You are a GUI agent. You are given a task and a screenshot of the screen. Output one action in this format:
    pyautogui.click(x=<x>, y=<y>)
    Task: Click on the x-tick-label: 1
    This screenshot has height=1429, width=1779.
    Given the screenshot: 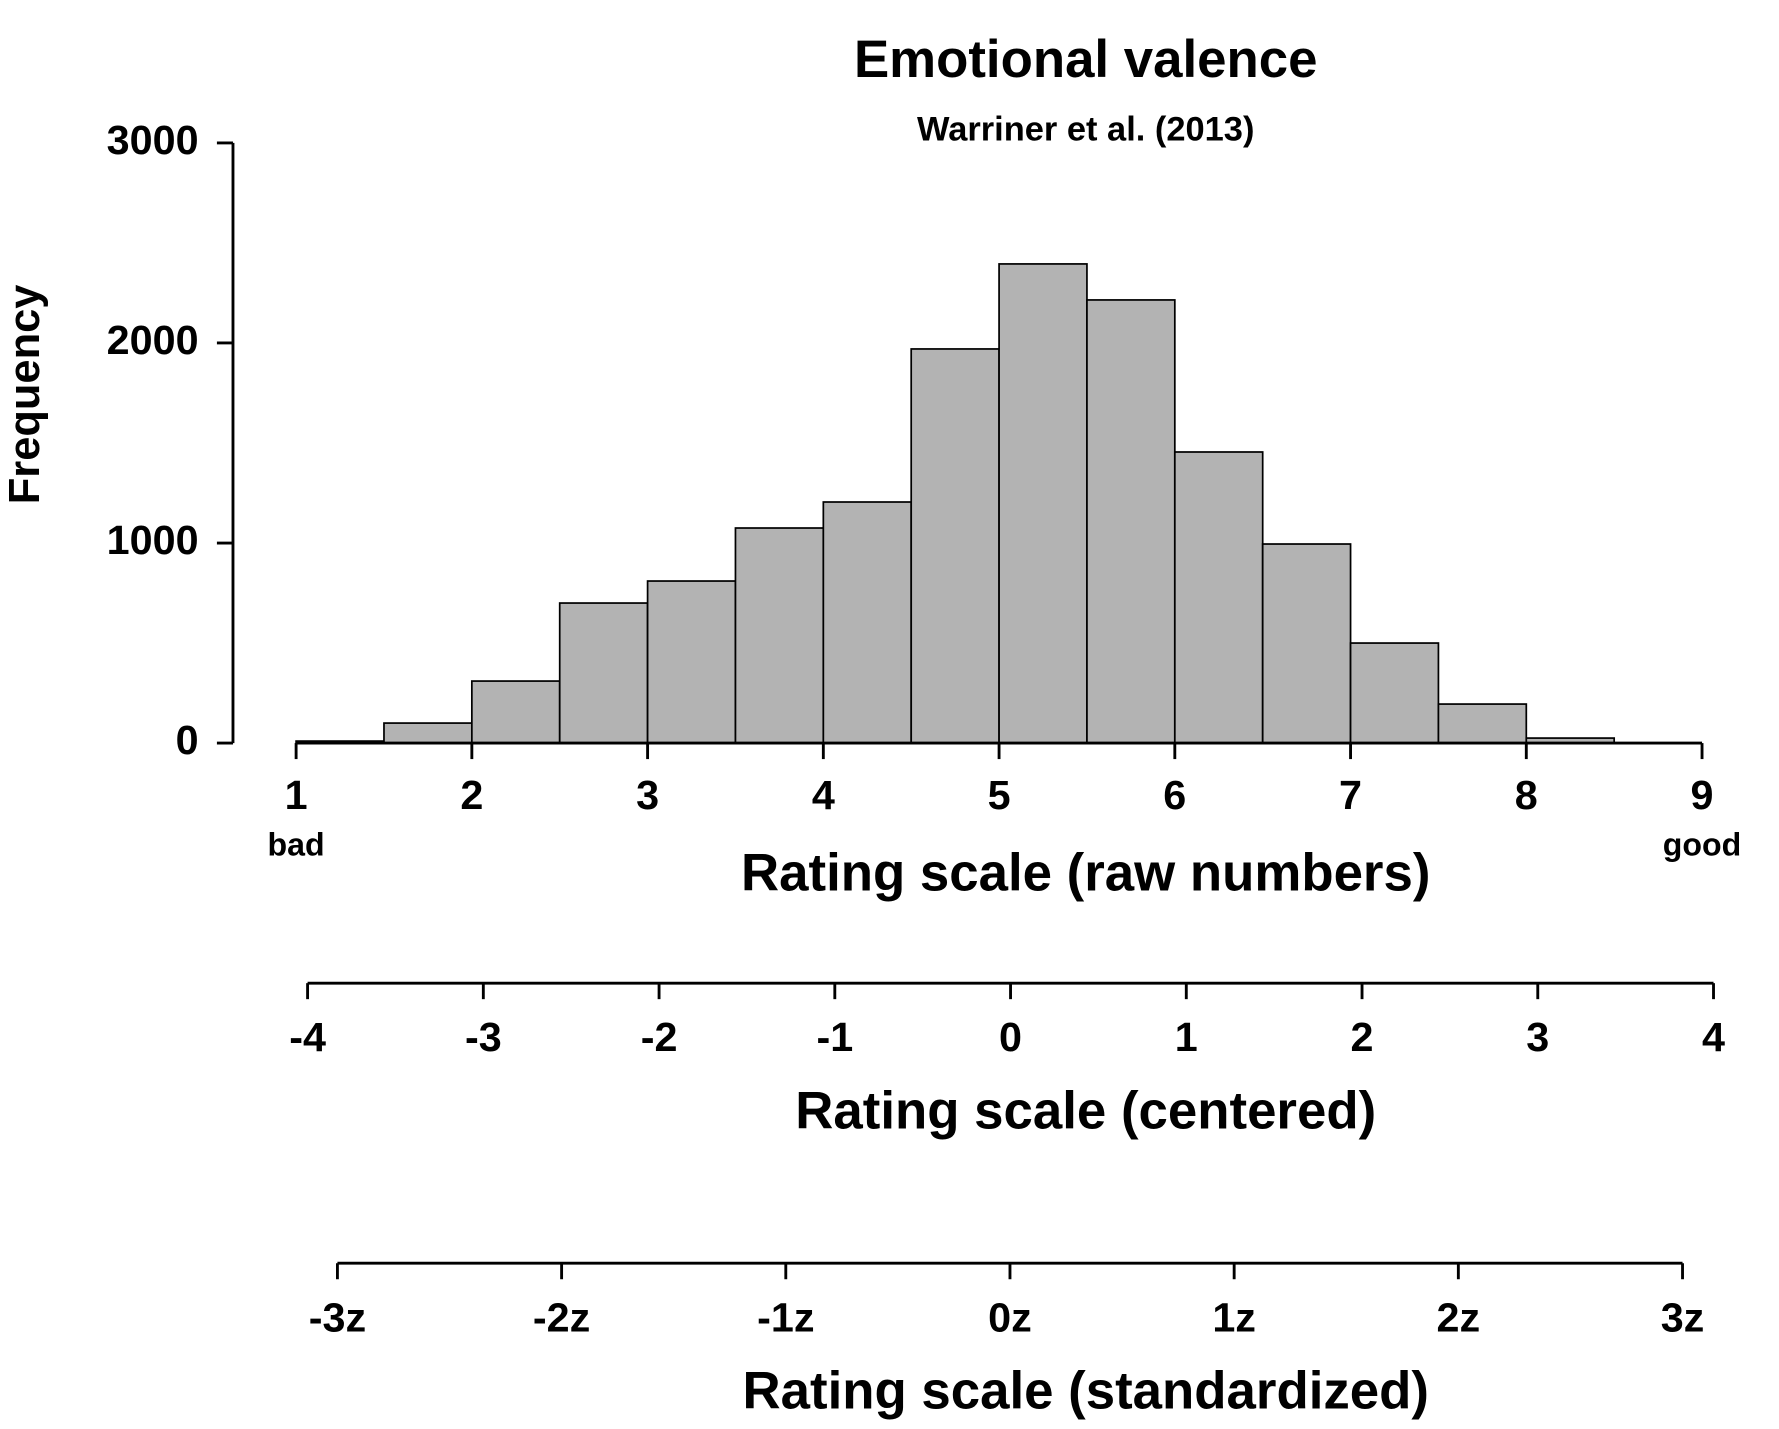 What is the action you would take?
    pyautogui.click(x=296, y=795)
    